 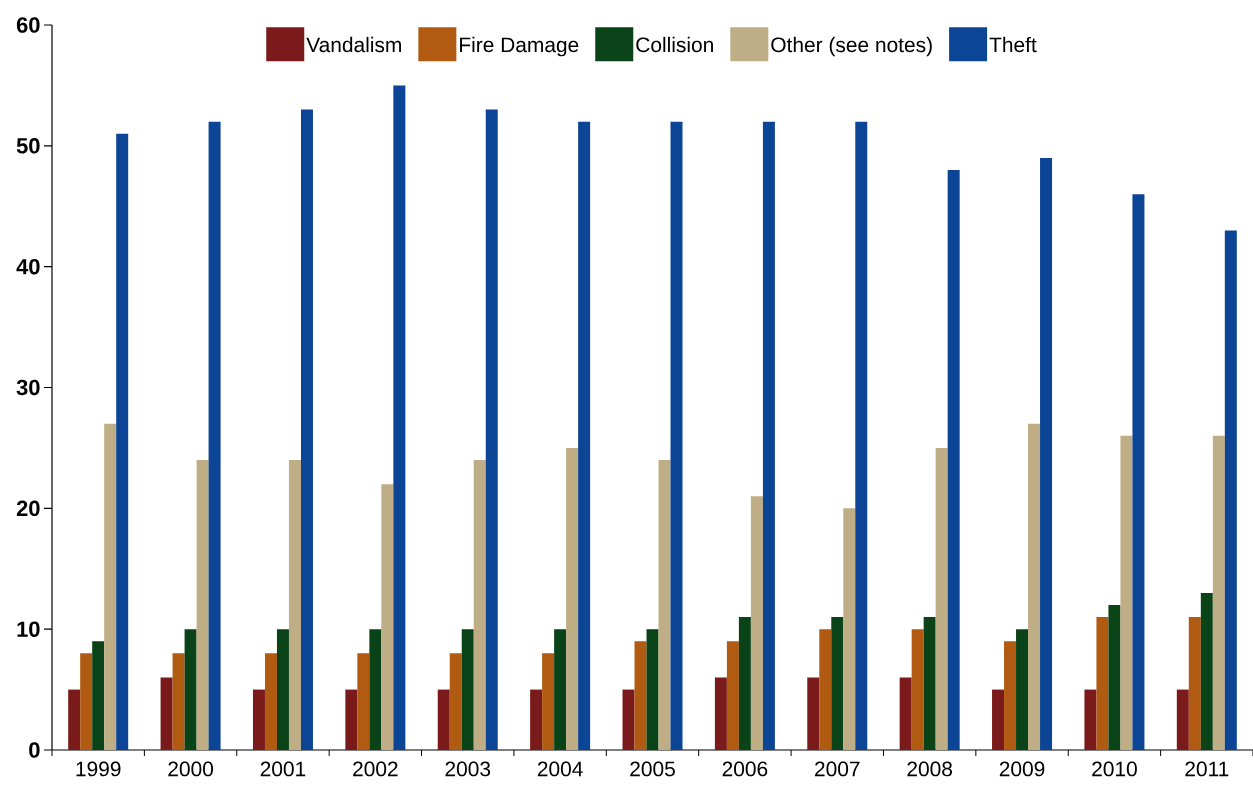 What do you see at coordinates (1207, 769) in the screenshot?
I see `x-tick-label: 2011` at bounding box center [1207, 769].